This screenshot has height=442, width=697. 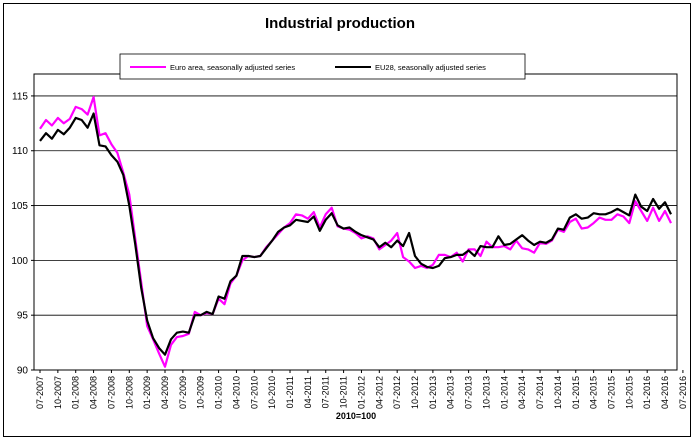 What do you see at coordinates (326, 392) in the screenshot?
I see `x-tick-label: 07-2011` at bounding box center [326, 392].